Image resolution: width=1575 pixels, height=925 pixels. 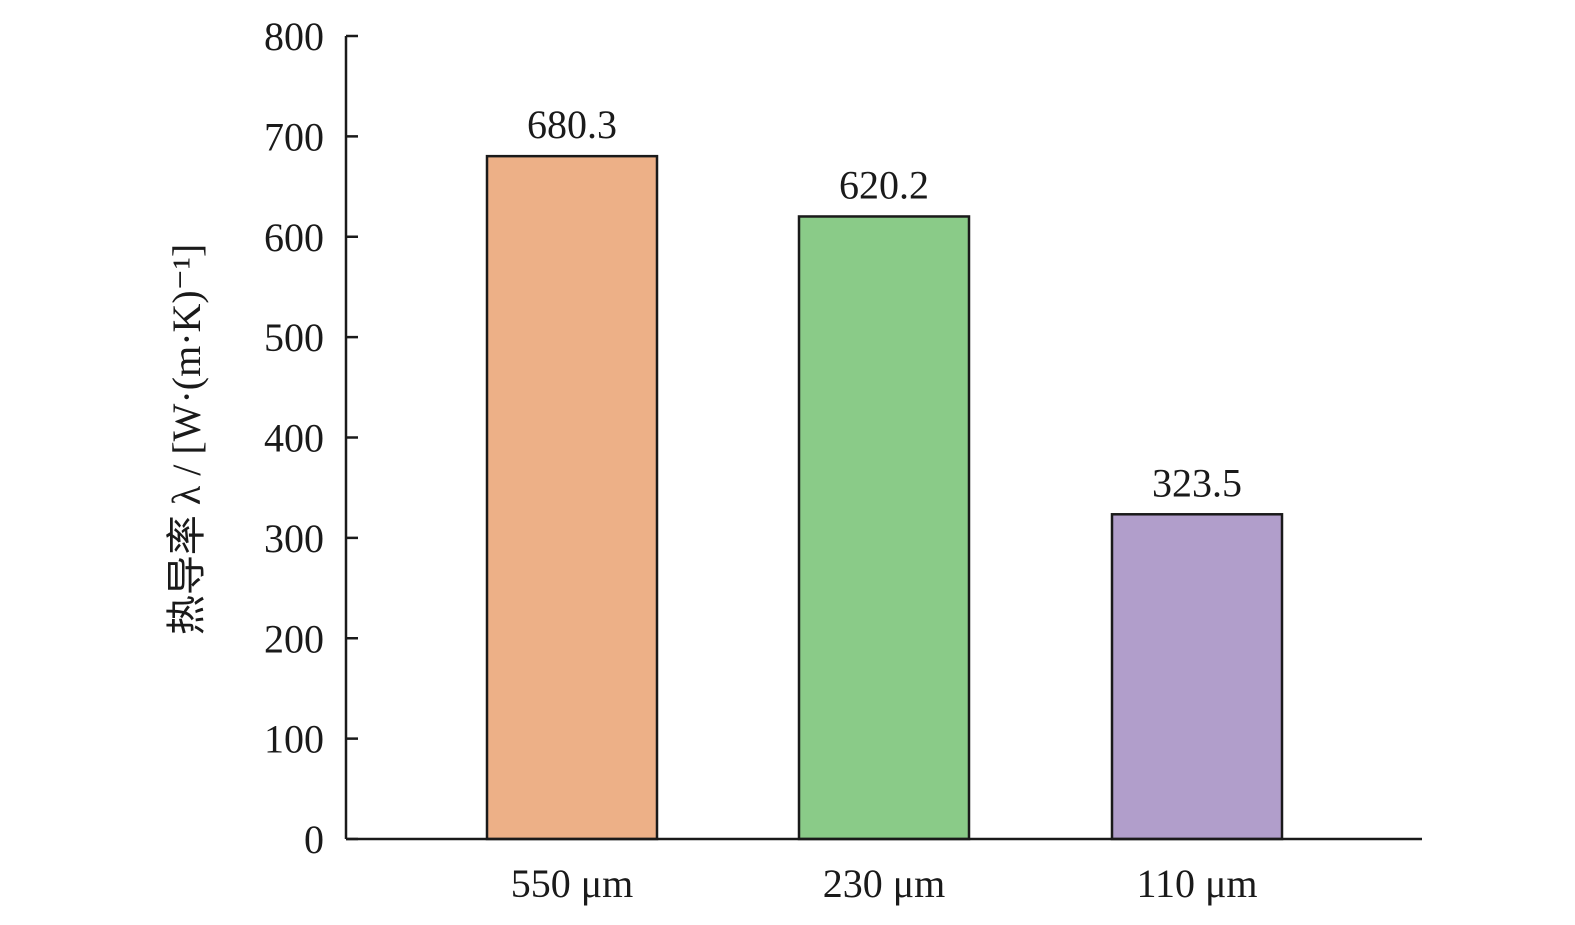 I want to click on y-tick-label: 800, so click(x=294, y=36).